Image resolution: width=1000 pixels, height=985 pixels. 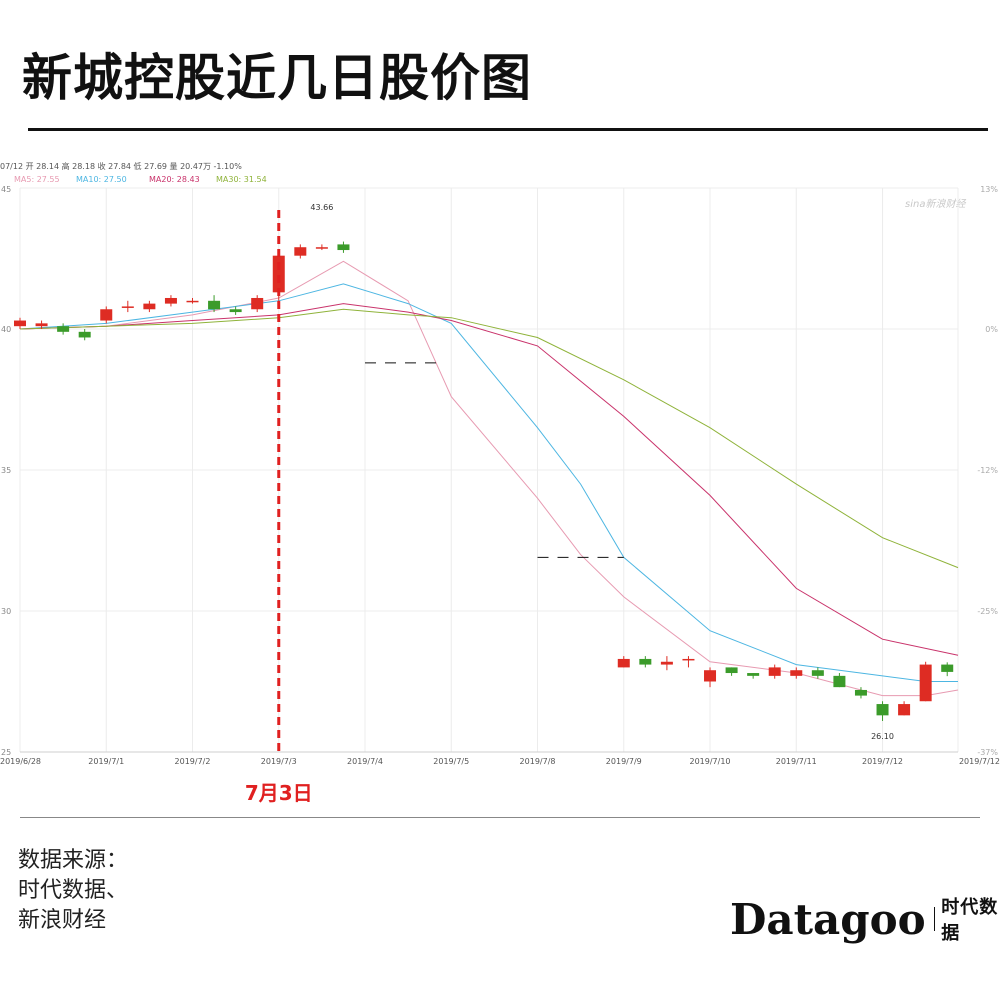 What do you see at coordinates (796, 761) in the screenshot?
I see `x-tick-label-9: 2019/7/11` at bounding box center [796, 761].